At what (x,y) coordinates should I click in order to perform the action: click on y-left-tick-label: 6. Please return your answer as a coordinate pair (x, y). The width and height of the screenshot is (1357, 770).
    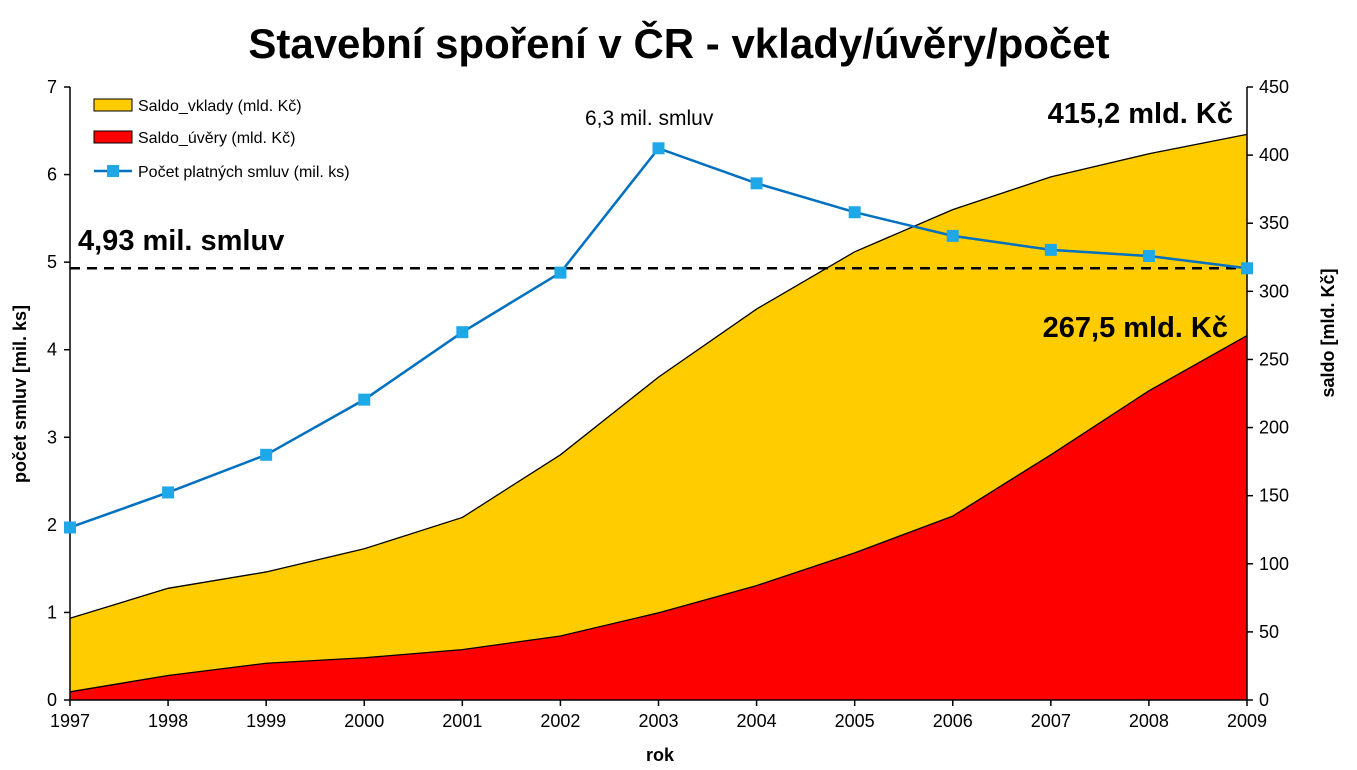
    Looking at the image, I should click on (52, 175).